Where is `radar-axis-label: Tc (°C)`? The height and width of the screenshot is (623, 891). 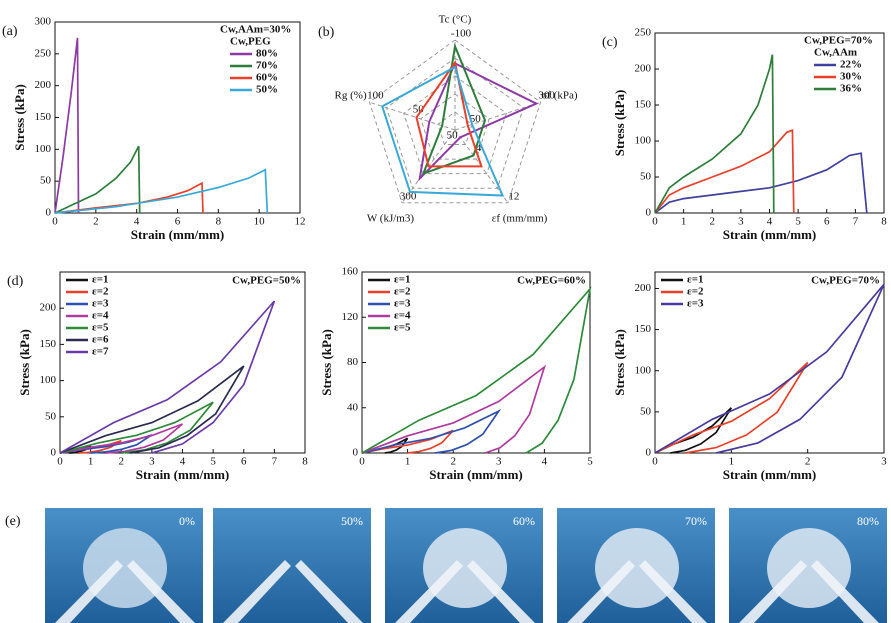
radar-axis-label: Tc (°C) is located at coordinates (455, 20).